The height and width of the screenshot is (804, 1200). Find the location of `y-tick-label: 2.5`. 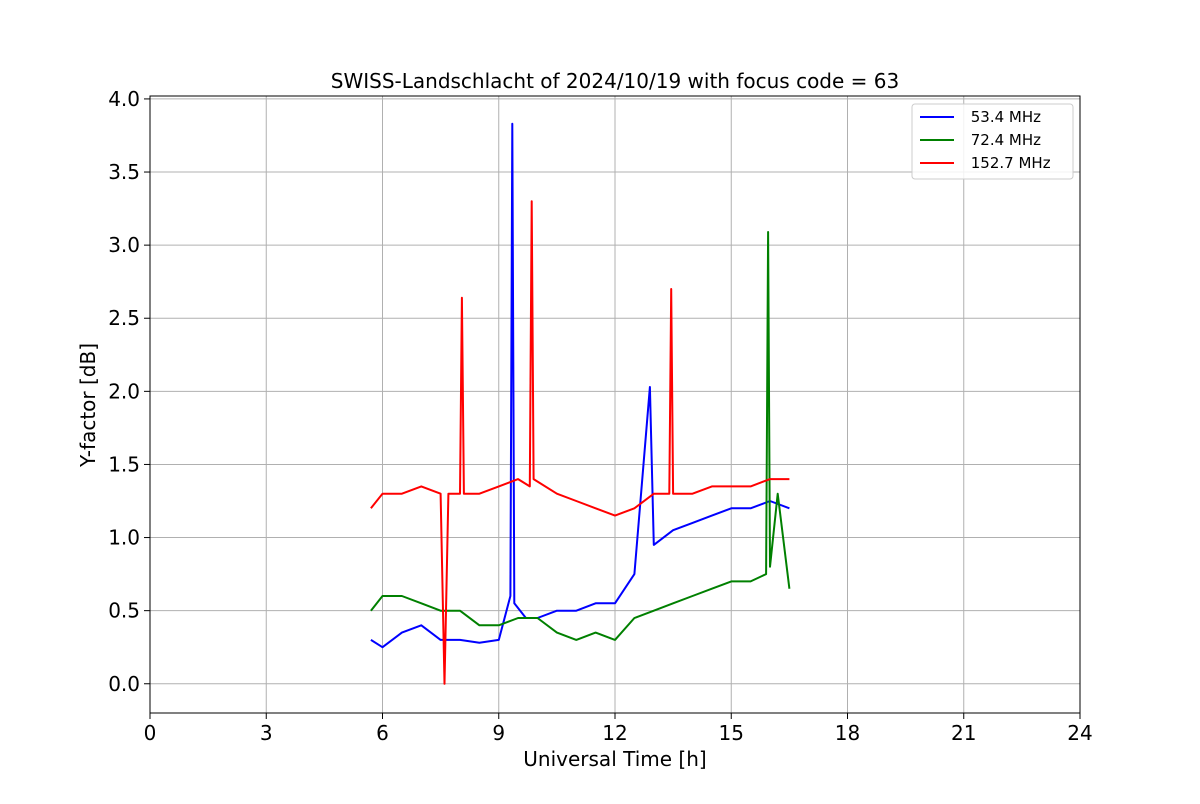

y-tick-label: 2.5 is located at coordinates (124, 318).